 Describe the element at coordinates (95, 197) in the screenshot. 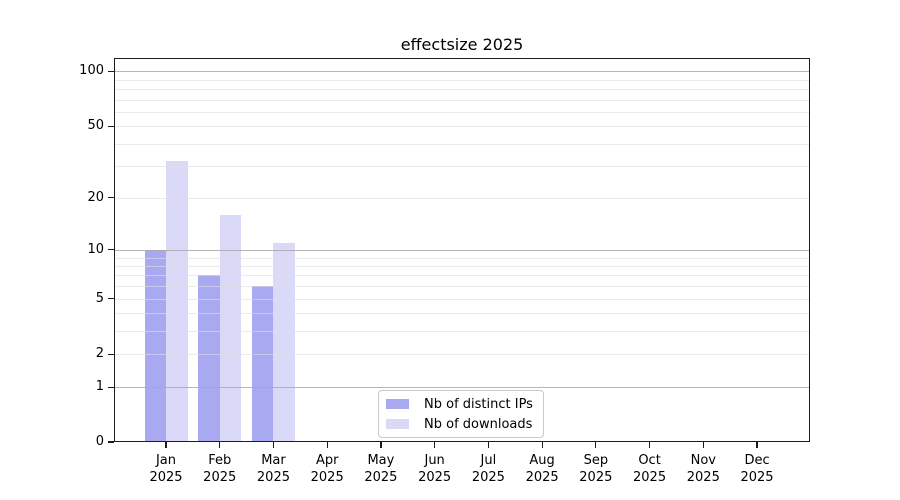

I see `y-tick-label: 20` at that location.